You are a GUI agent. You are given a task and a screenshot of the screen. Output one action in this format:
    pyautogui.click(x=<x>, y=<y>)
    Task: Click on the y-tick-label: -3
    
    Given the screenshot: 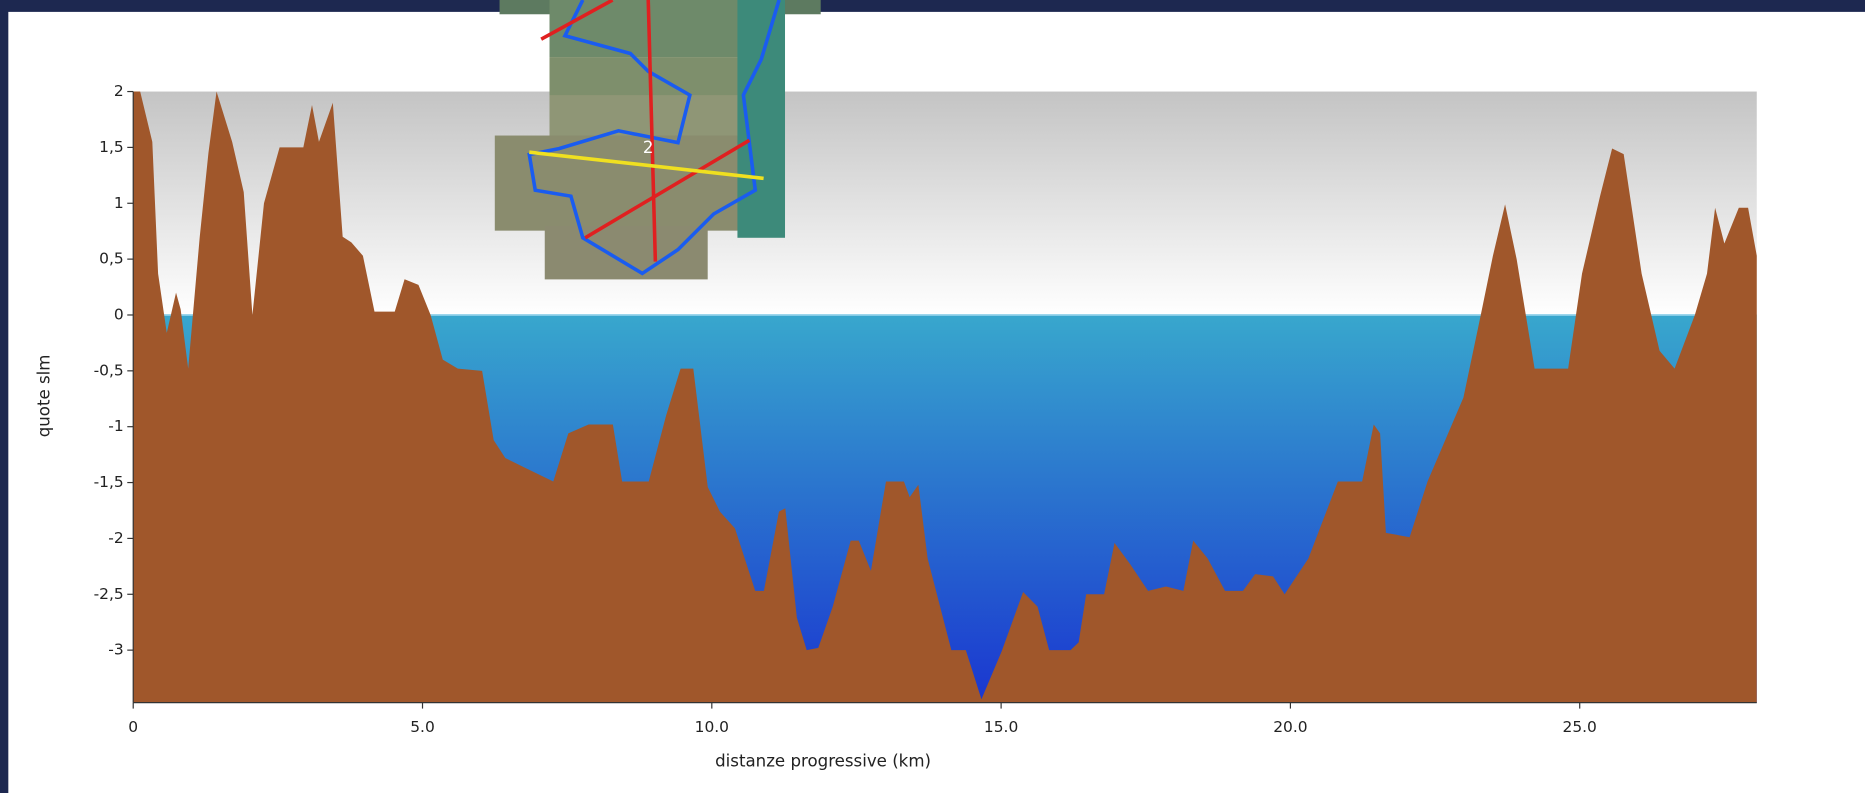 What is the action you would take?
    pyautogui.click(x=115, y=650)
    